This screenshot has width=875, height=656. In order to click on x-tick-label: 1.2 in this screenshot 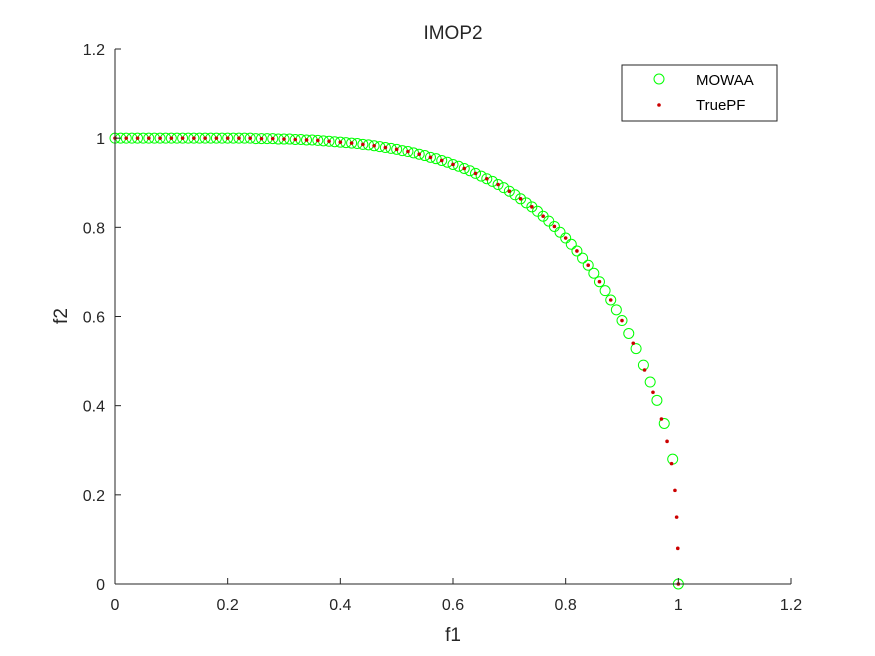, I will do `click(791, 605)`.